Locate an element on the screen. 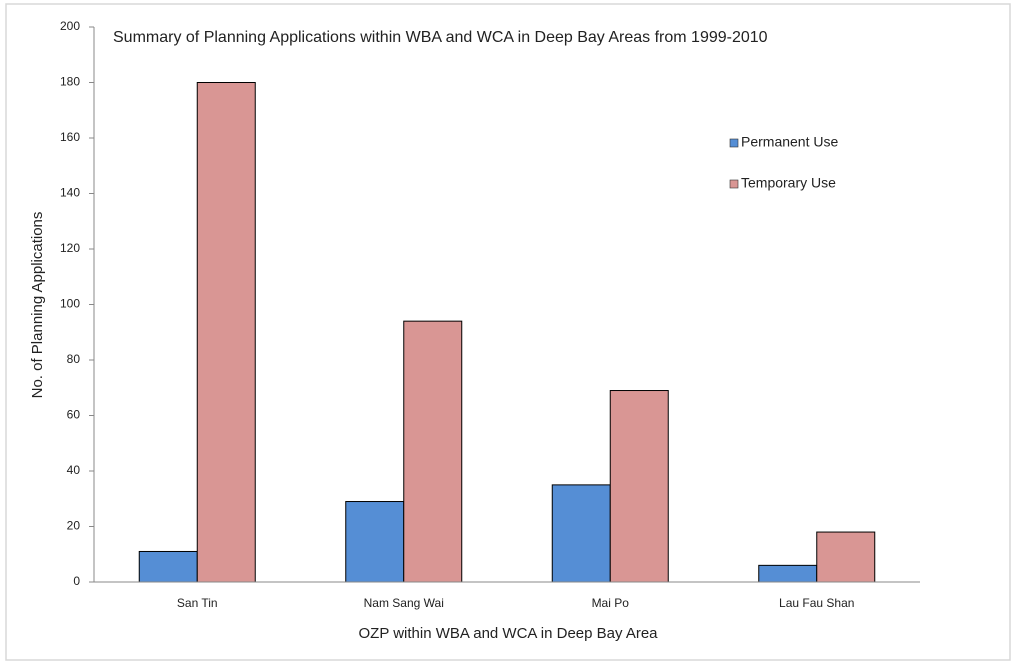 The width and height of the screenshot is (1025, 666). y-tick-label: 0 is located at coordinates (76, 581).